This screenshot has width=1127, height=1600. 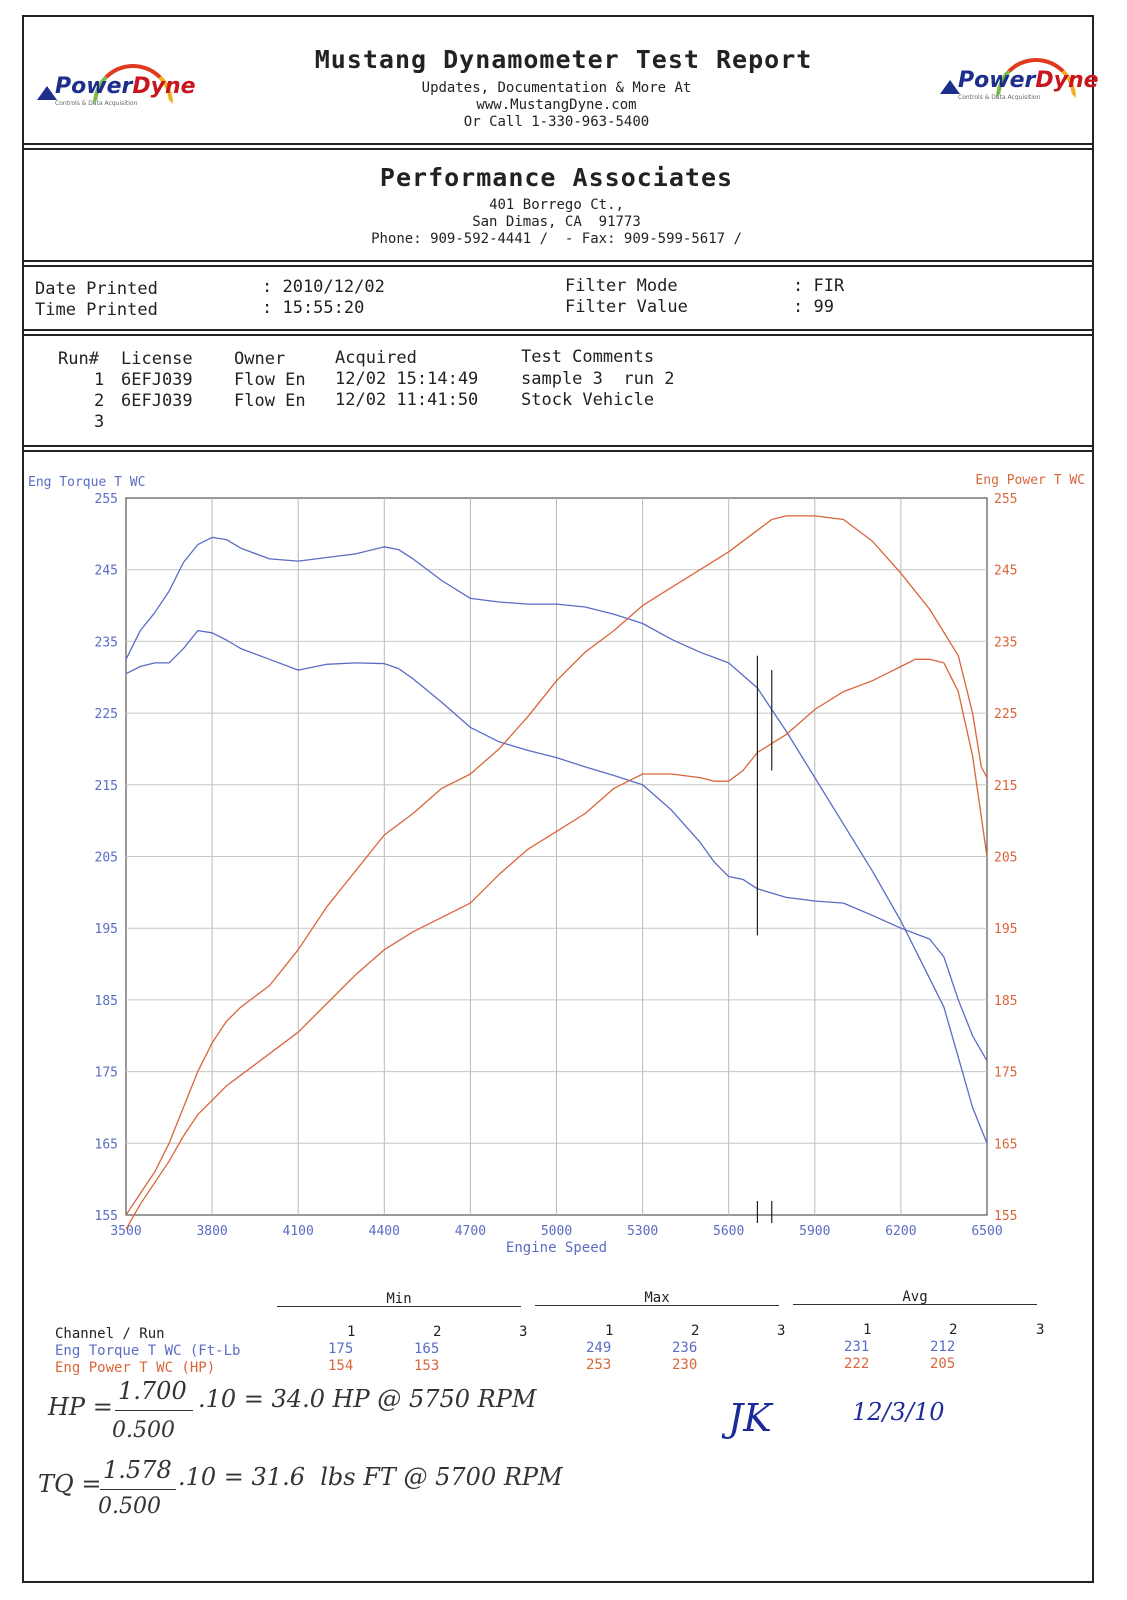 What do you see at coordinates (1005, 1216) in the screenshot?
I see `y-right-tick-label: 155` at bounding box center [1005, 1216].